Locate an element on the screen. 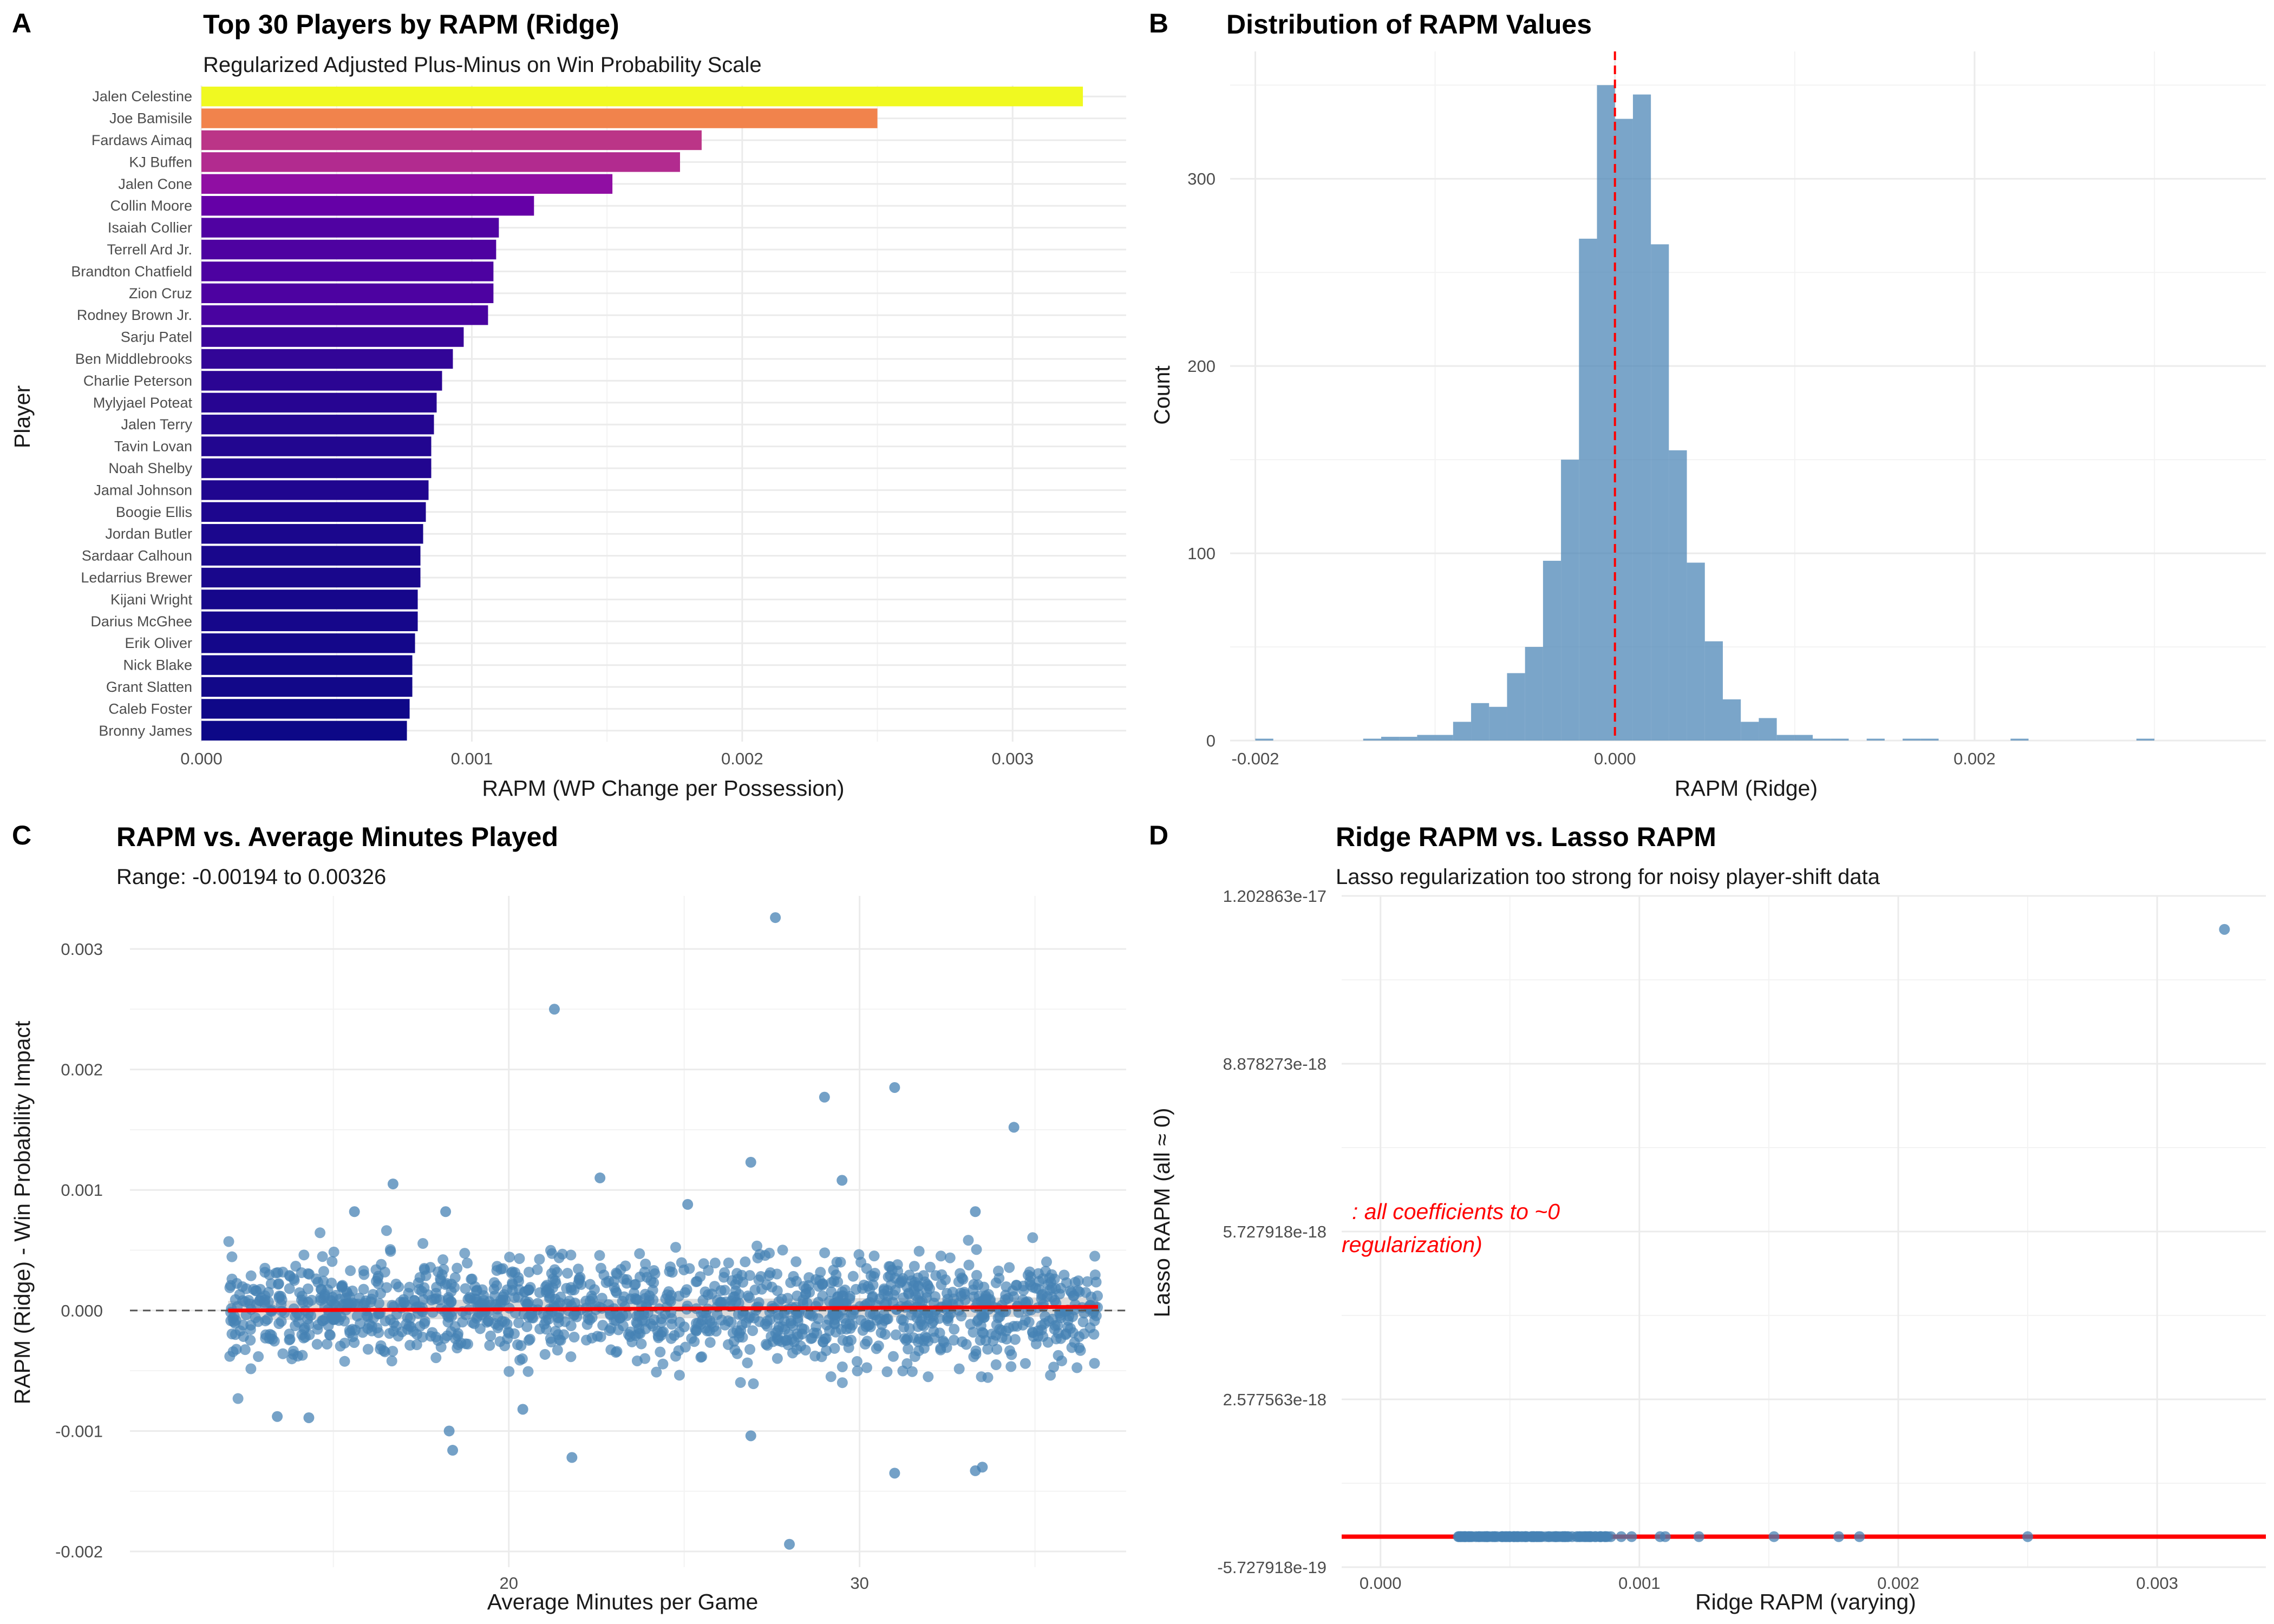 The image size is (2274, 1624). player-label: Caleb Foster is located at coordinates (150, 709).